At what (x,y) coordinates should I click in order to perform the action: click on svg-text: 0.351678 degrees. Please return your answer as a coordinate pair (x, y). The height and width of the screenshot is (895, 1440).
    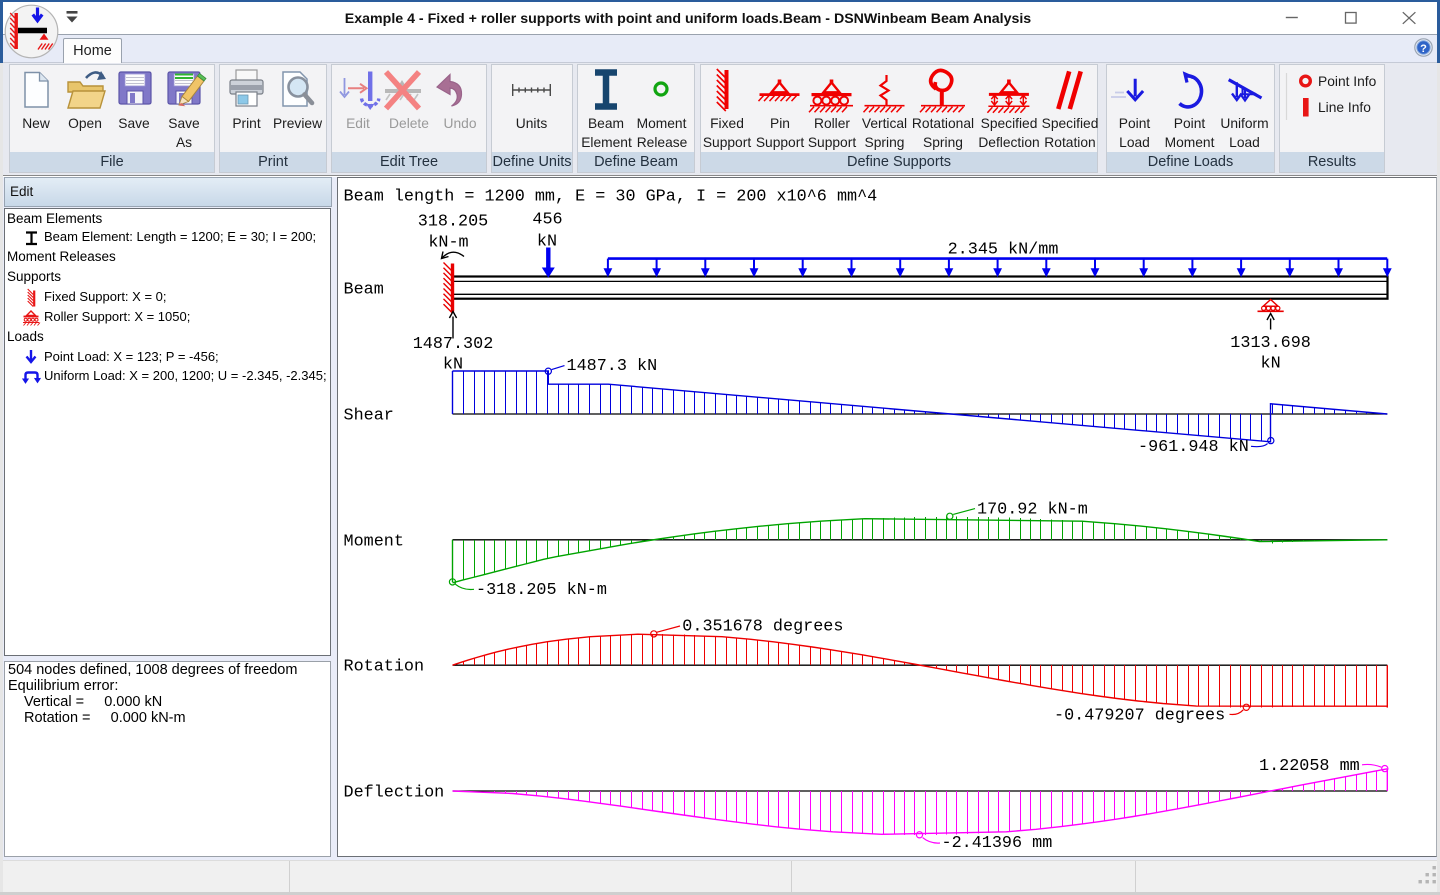
    Looking at the image, I should click on (762, 626).